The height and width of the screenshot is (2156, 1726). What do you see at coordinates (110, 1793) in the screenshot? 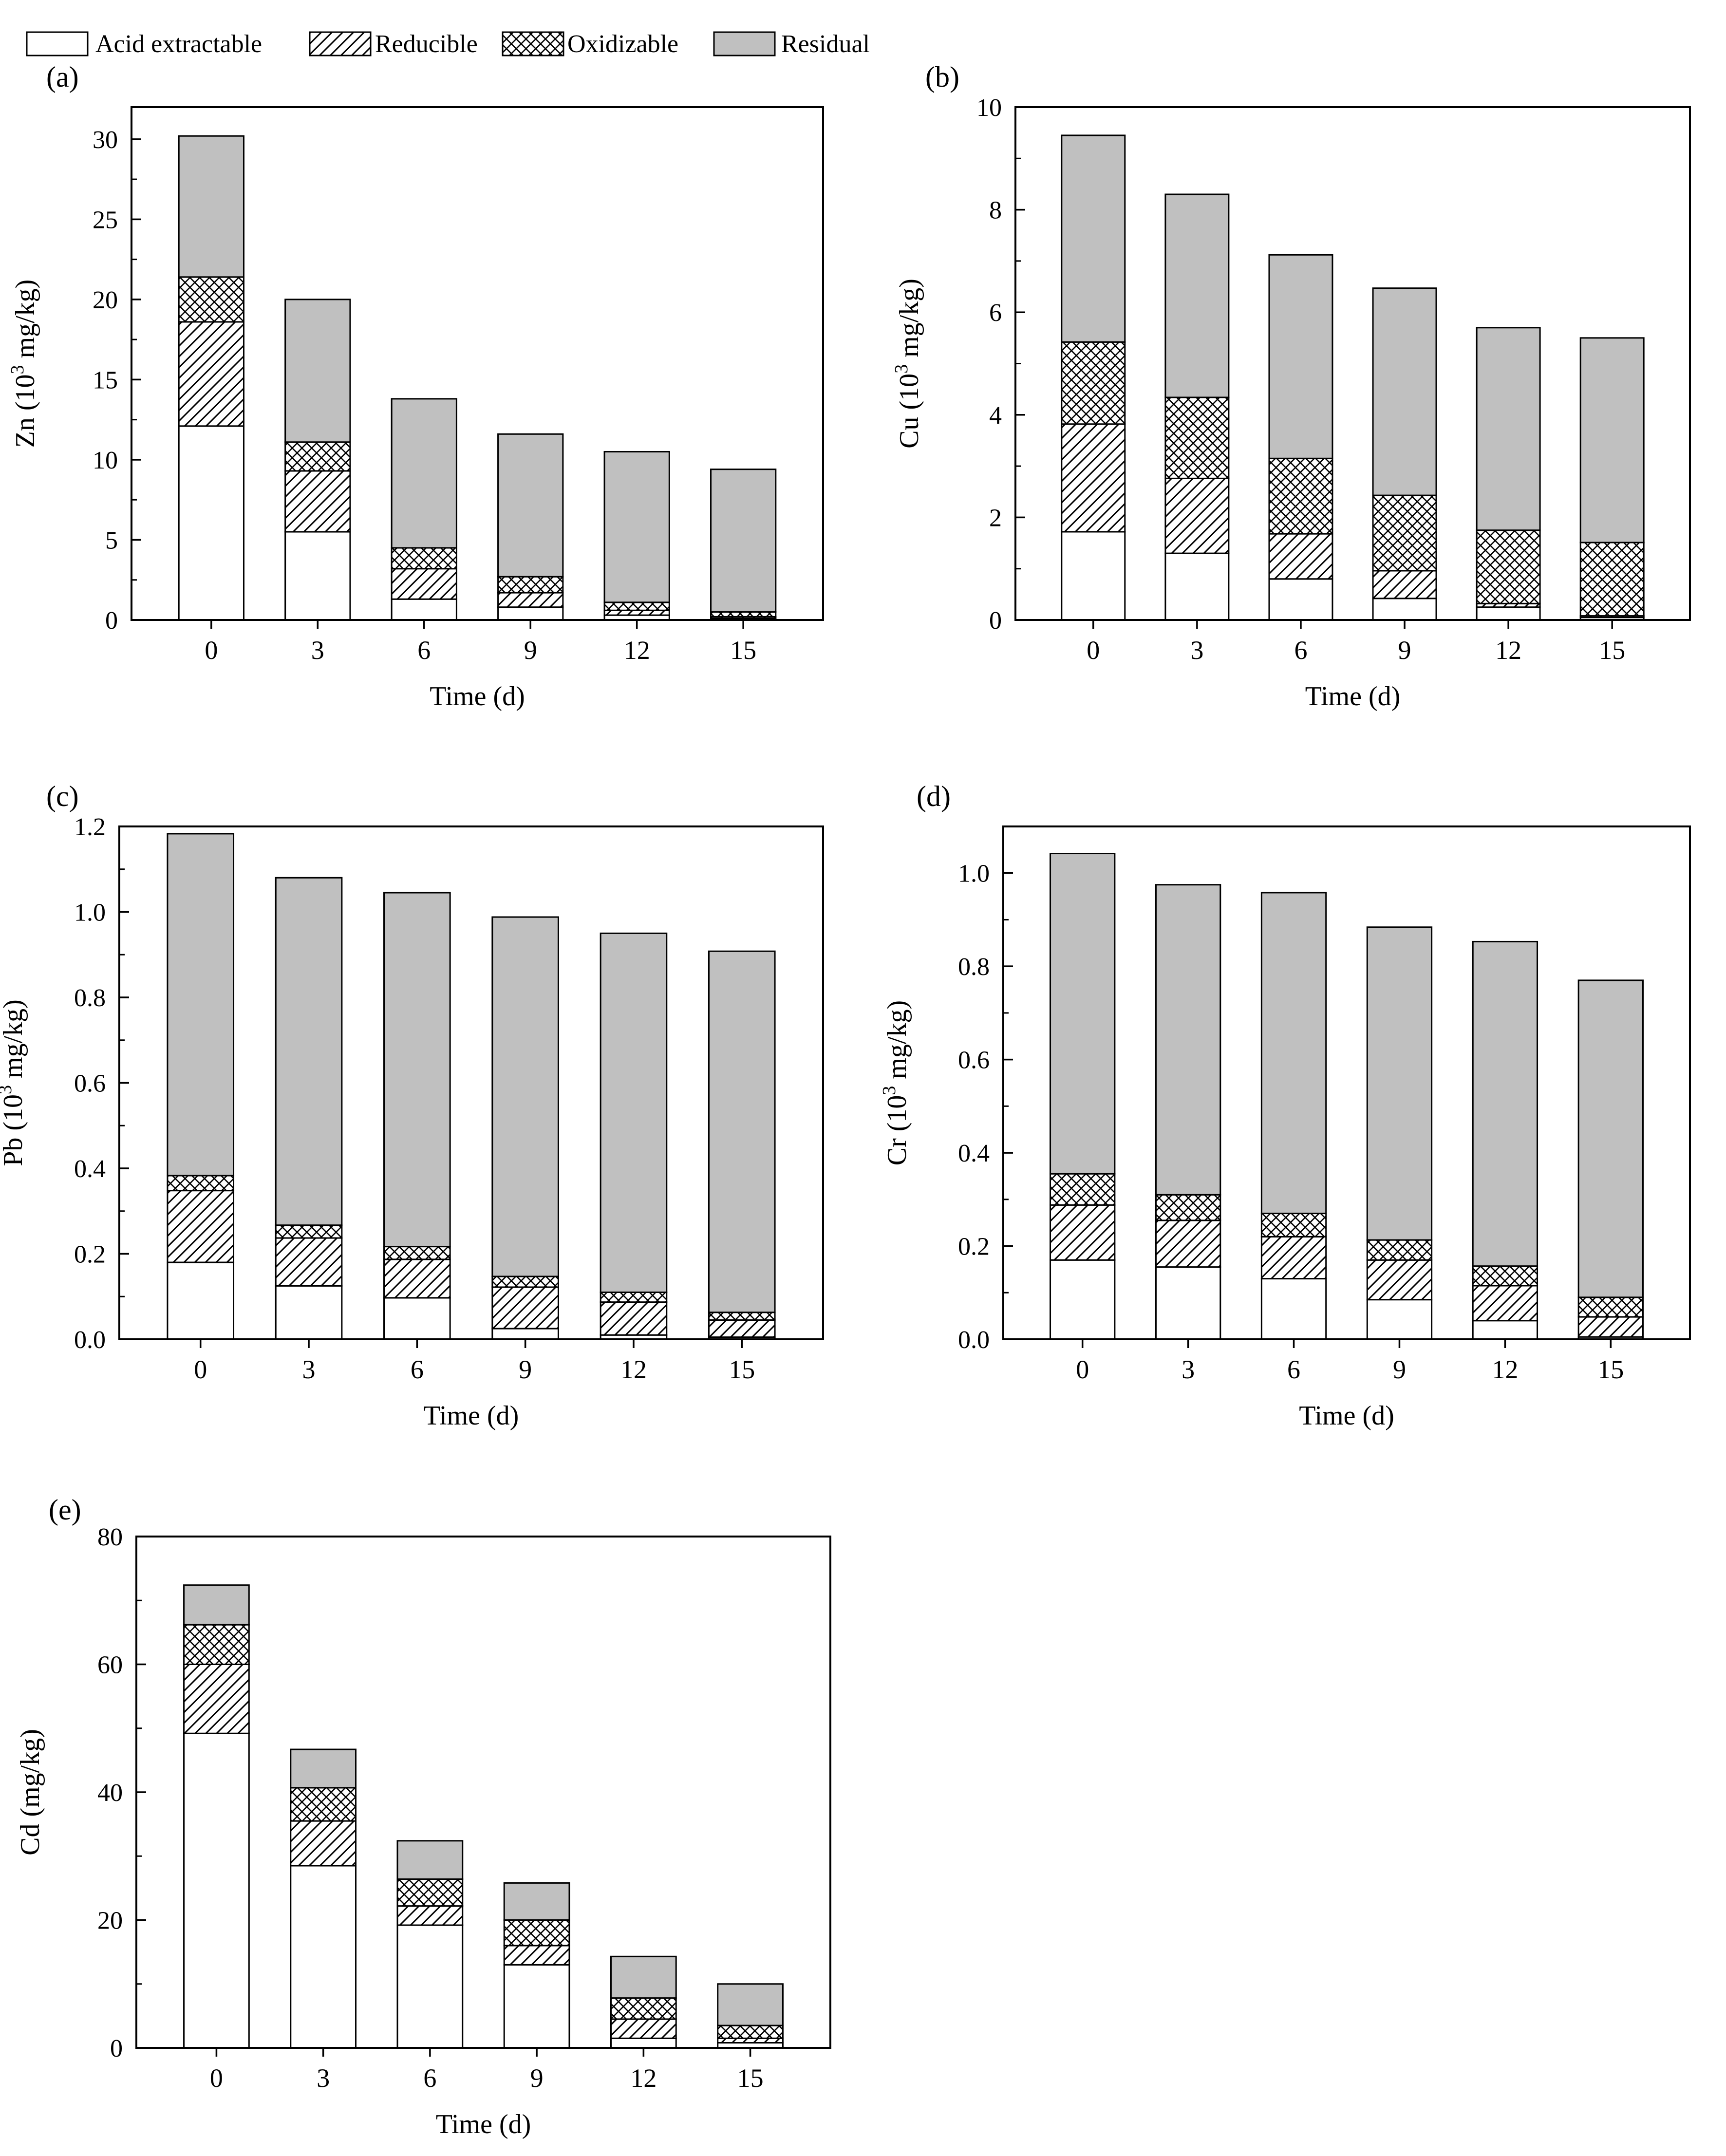
I see `y-tick-label-e: 40` at bounding box center [110, 1793].